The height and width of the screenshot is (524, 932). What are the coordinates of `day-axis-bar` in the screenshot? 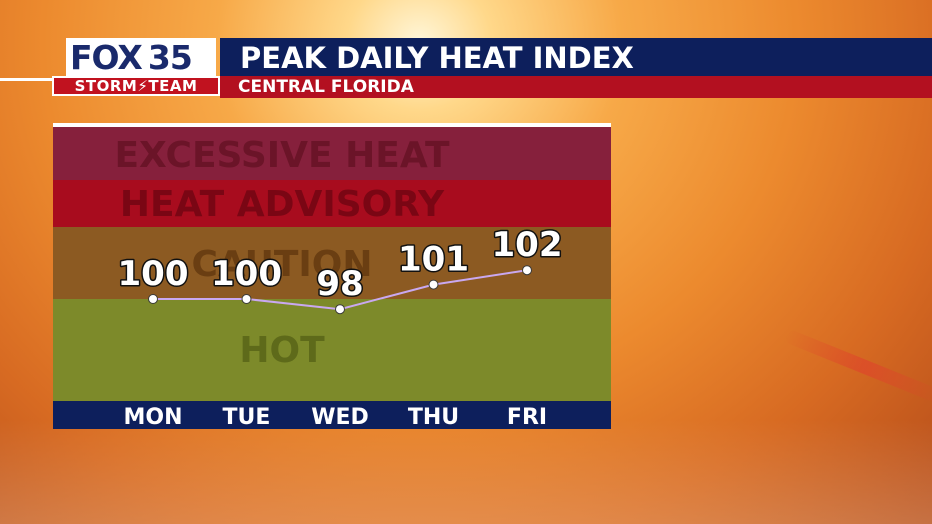 It's located at (332, 415).